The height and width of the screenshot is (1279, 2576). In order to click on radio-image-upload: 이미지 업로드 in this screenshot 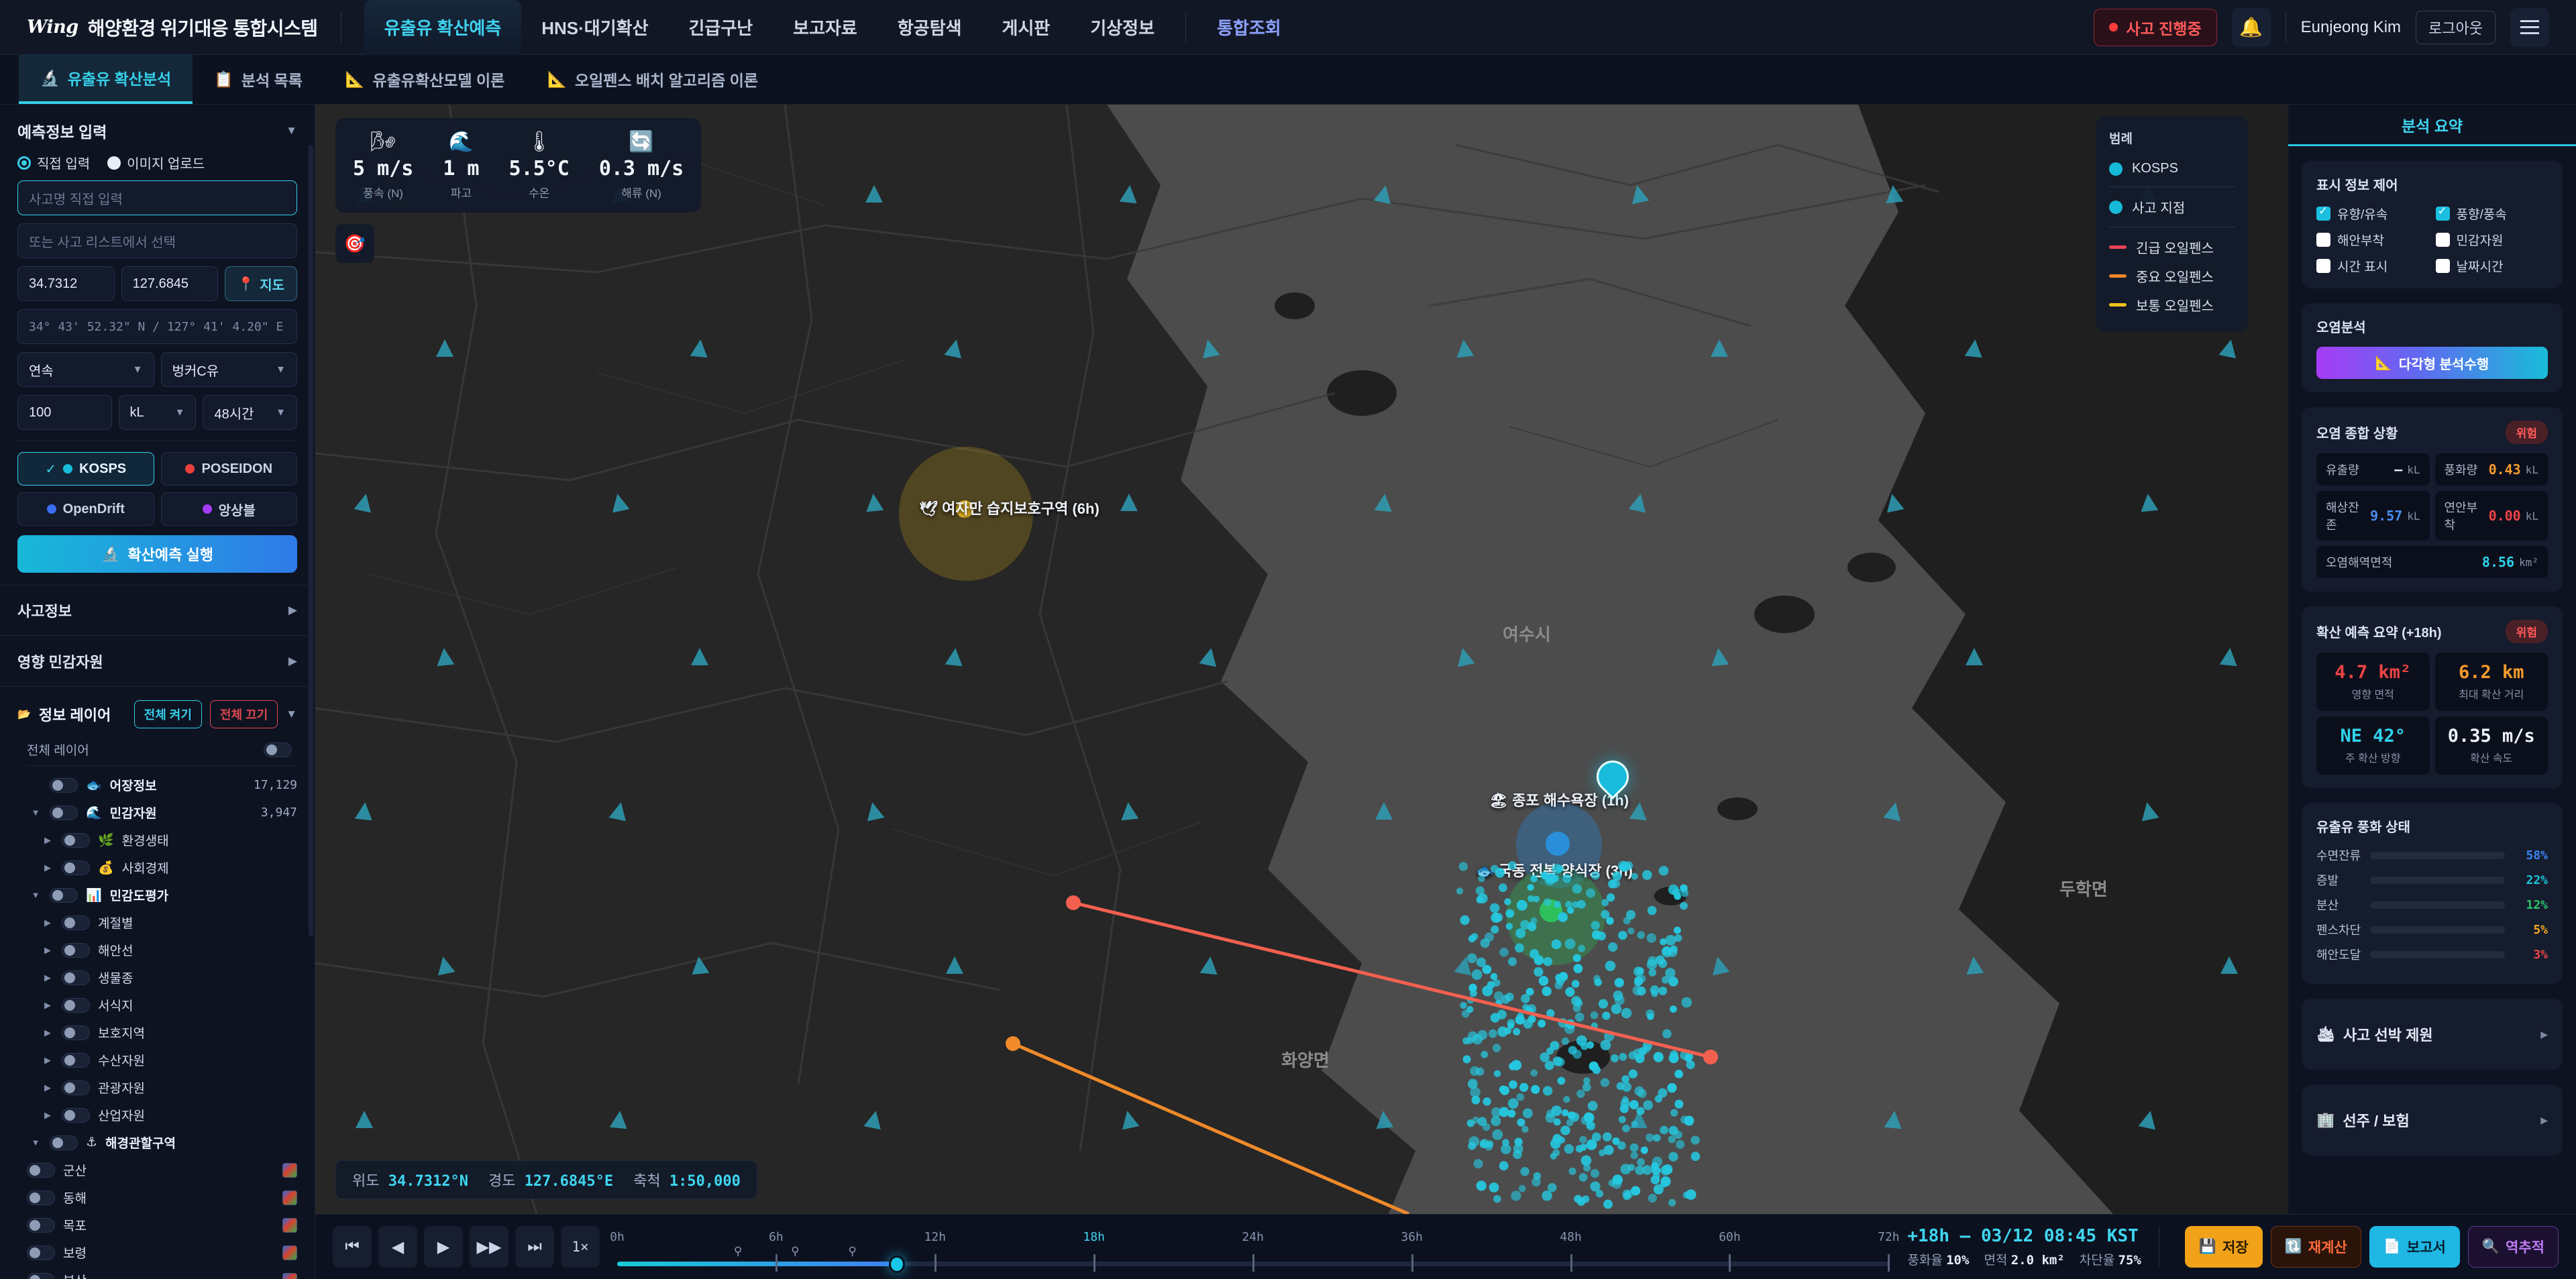, I will do `click(156, 162)`.